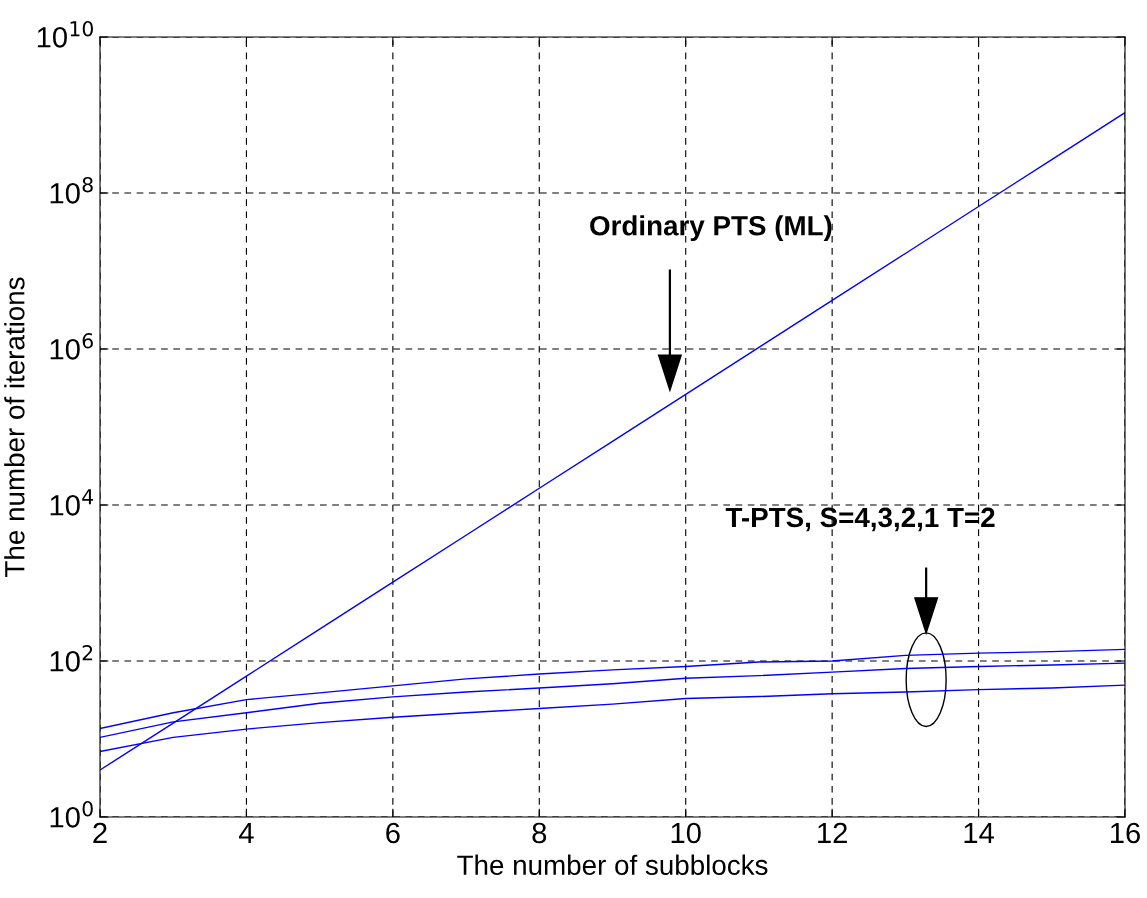  I want to click on y-tick-label: 10$^{6}$, so click(71, 346).